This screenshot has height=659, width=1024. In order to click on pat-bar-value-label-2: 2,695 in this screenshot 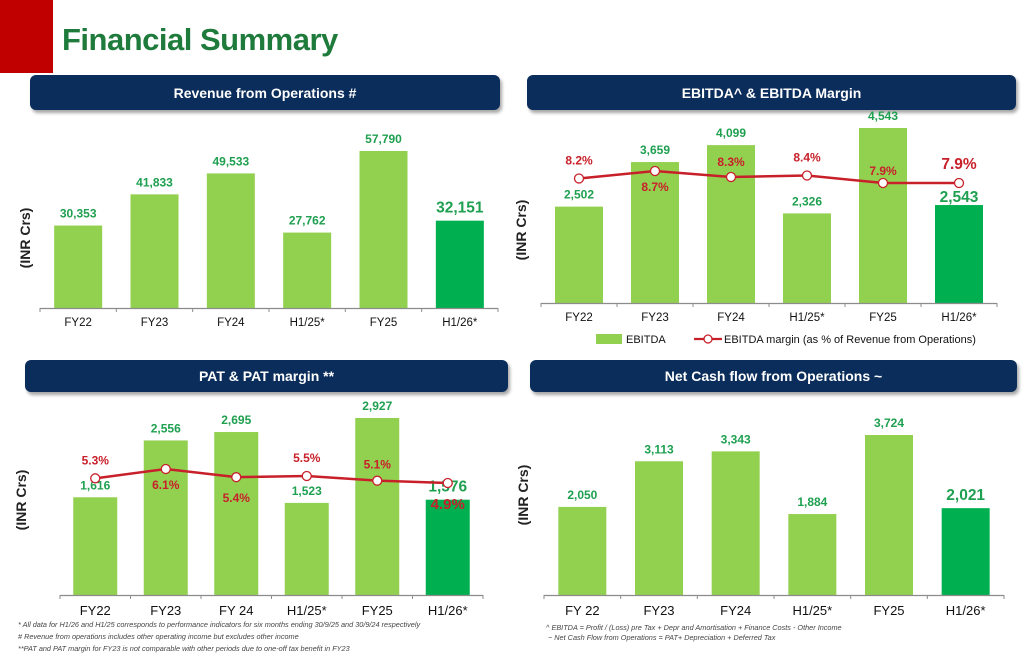, I will do `click(236, 420)`.